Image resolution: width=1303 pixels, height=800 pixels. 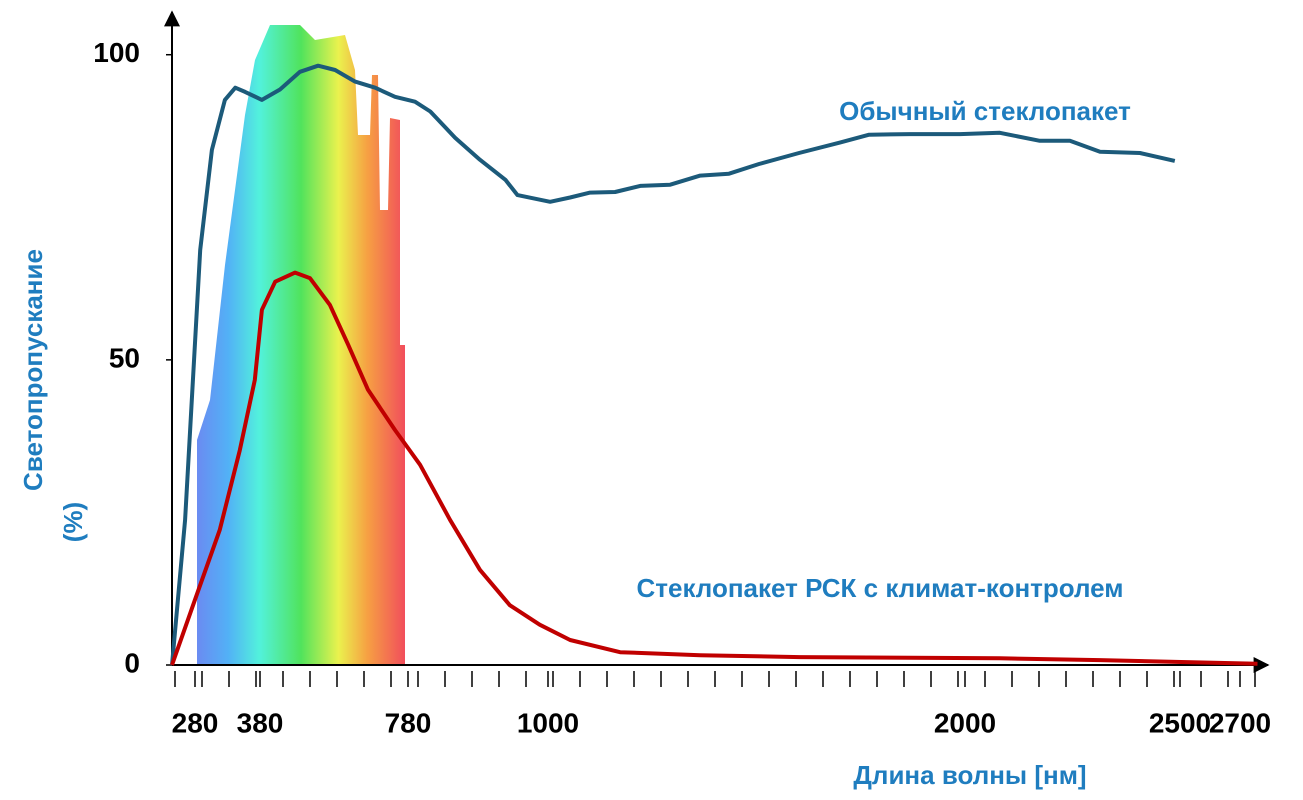 I want to click on visible-spectrum, so click(x=301, y=345).